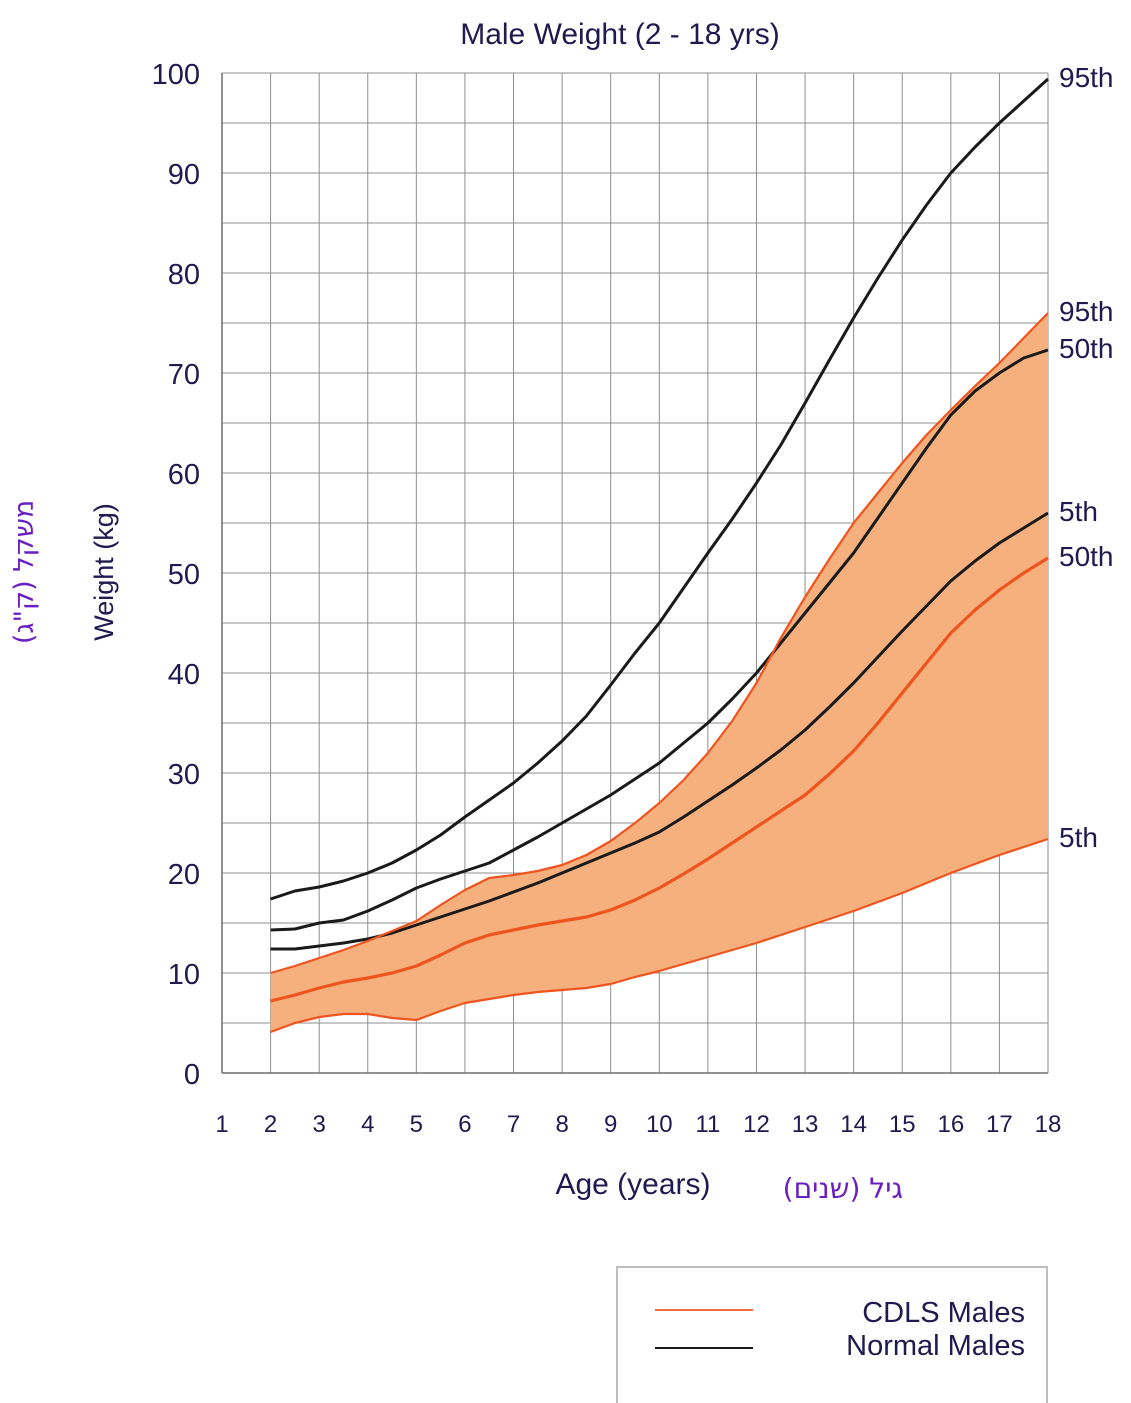 Image resolution: width=1131 pixels, height=1403 pixels. Describe the element at coordinates (1086, 77) in the screenshot. I see `normal-95th-label: 95th` at that location.